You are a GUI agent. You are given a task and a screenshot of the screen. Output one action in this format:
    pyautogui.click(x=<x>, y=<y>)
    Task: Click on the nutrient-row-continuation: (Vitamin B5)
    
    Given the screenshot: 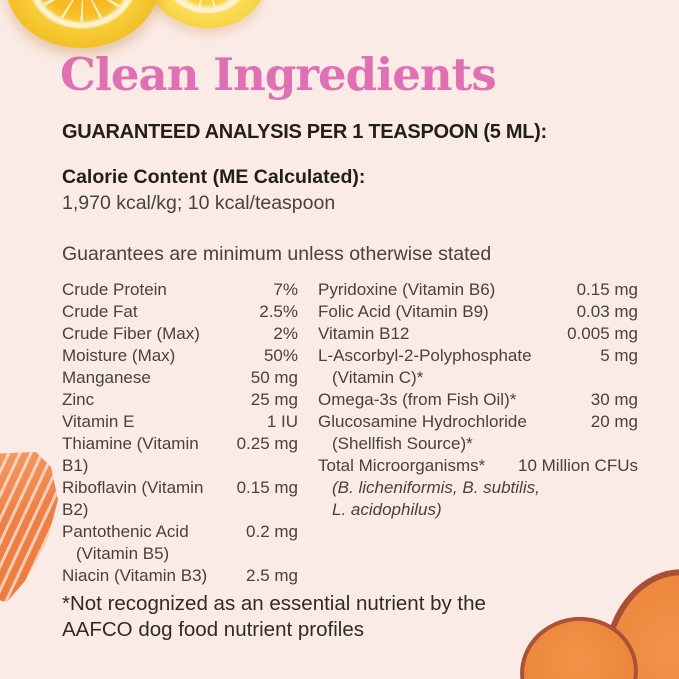 What is the action you would take?
    pyautogui.click(x=123, y=553)
    